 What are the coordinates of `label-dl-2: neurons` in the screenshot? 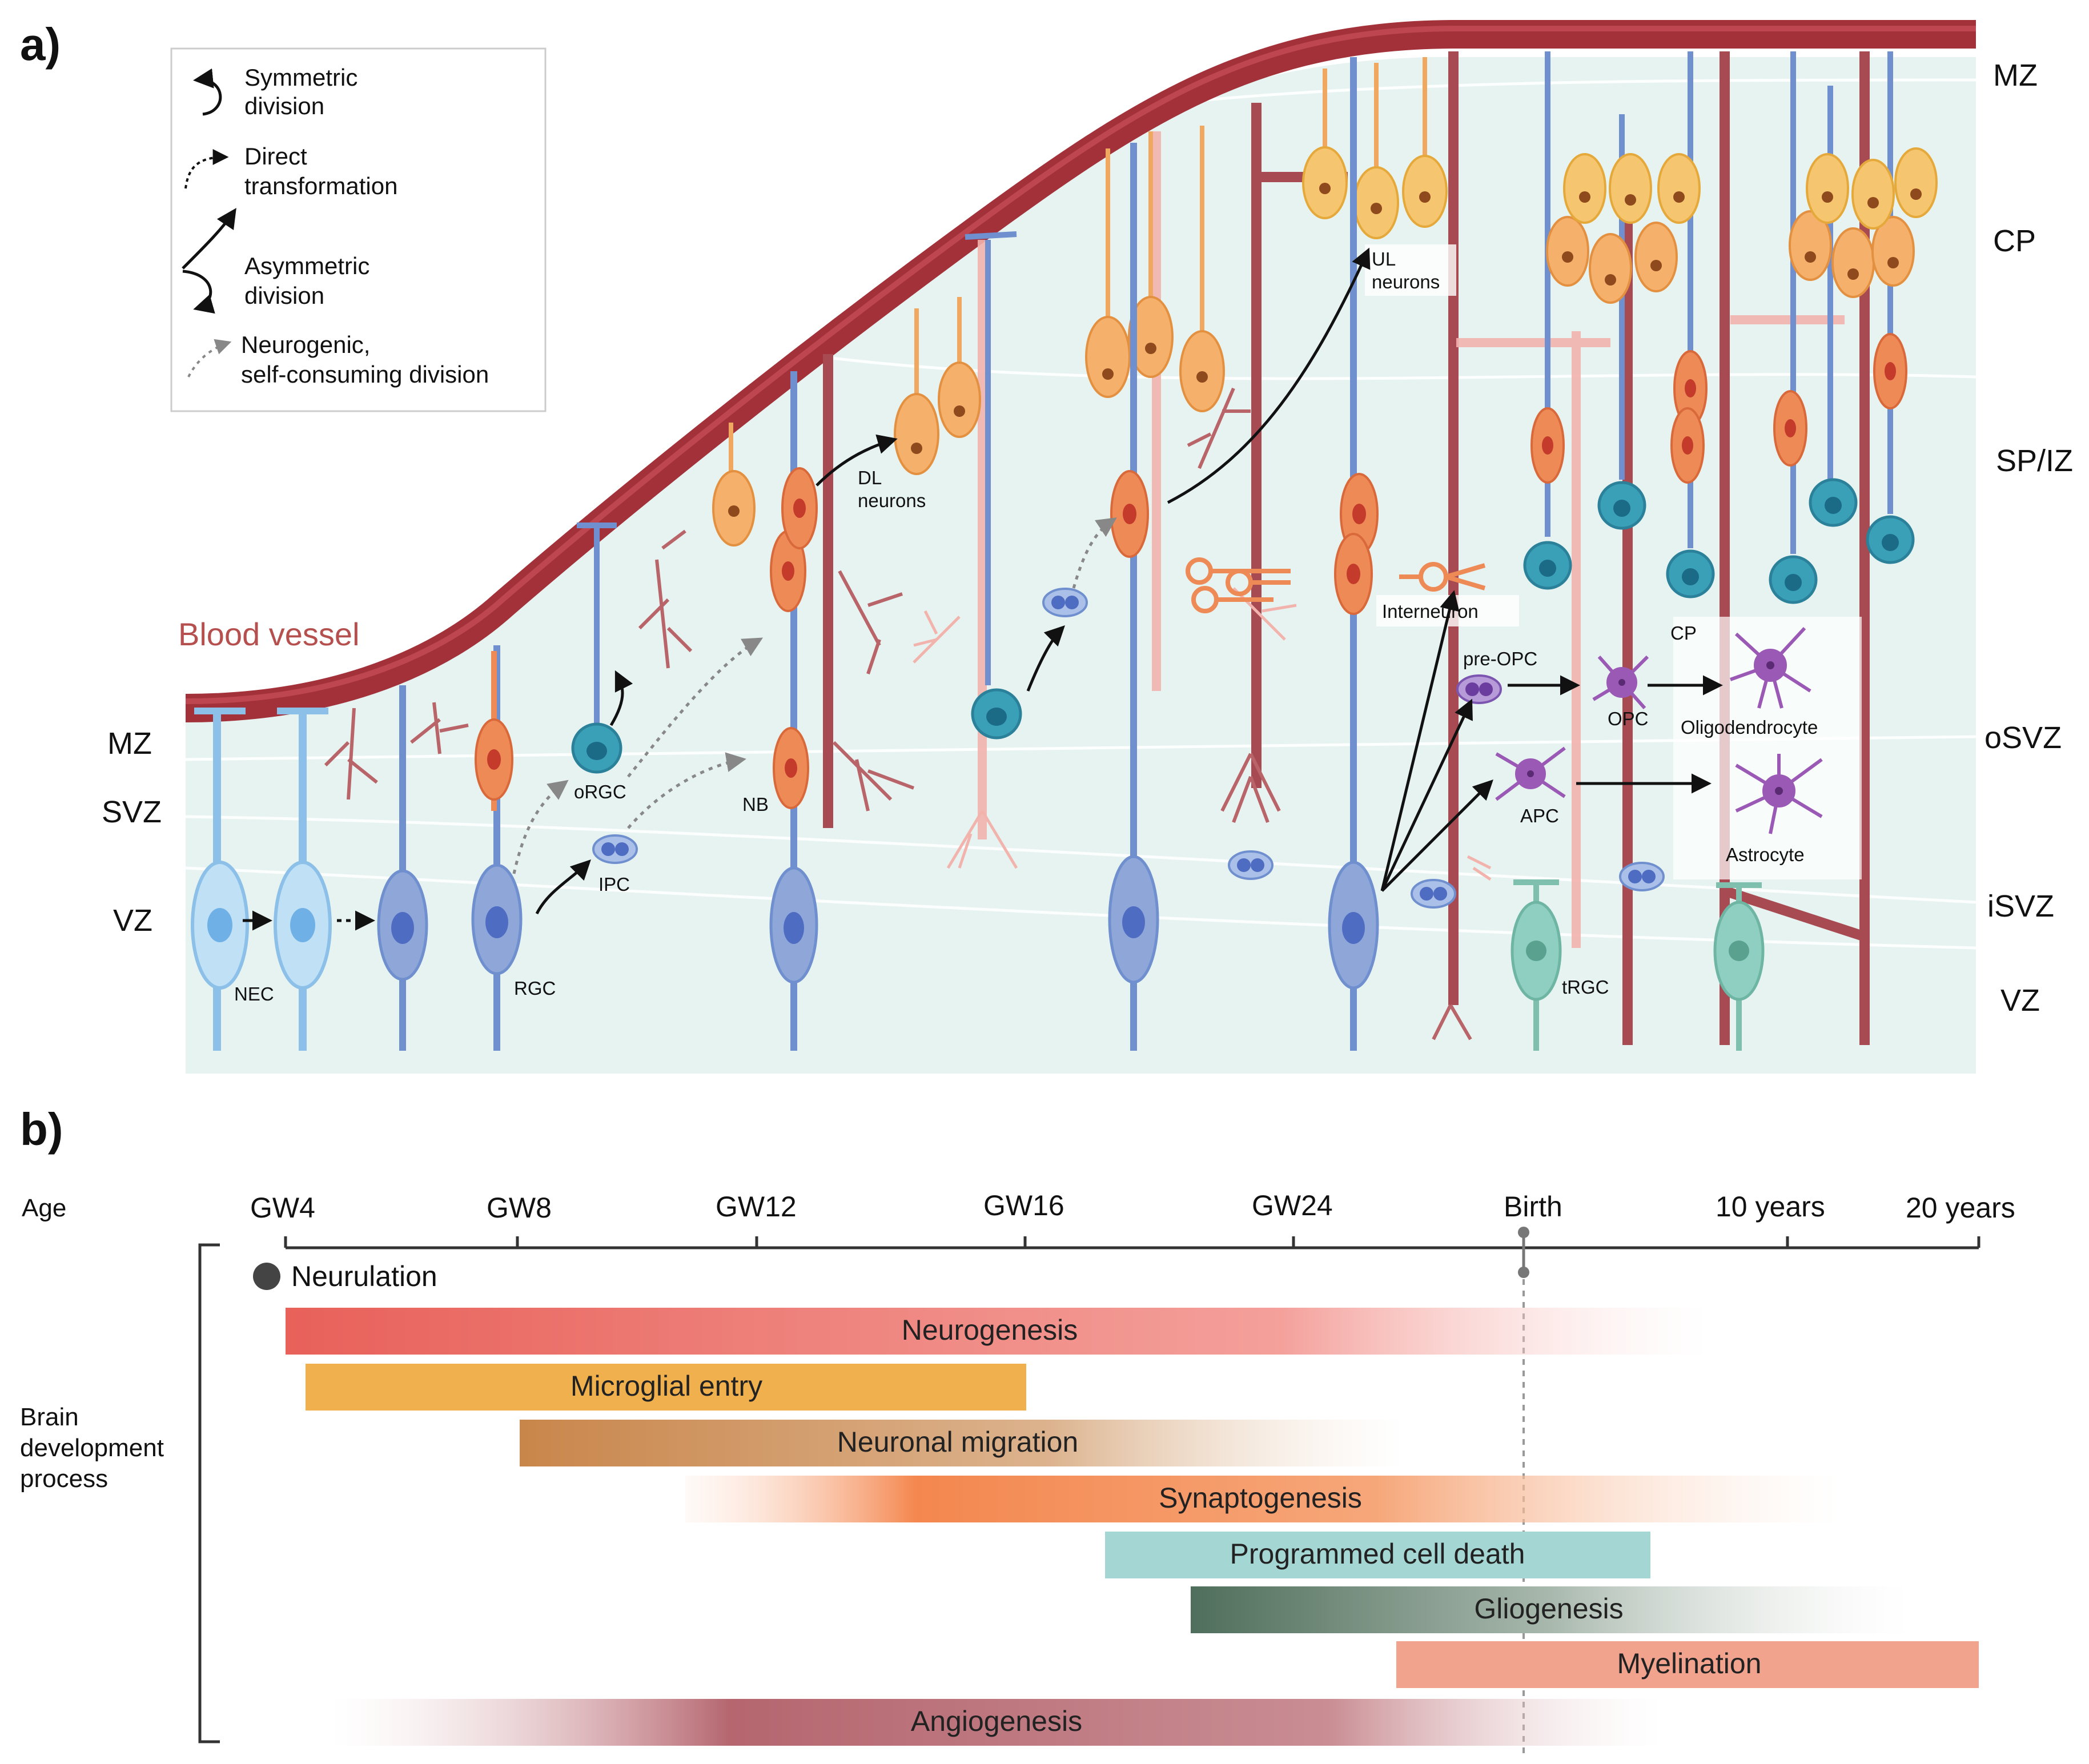 It's located at (892, 500).